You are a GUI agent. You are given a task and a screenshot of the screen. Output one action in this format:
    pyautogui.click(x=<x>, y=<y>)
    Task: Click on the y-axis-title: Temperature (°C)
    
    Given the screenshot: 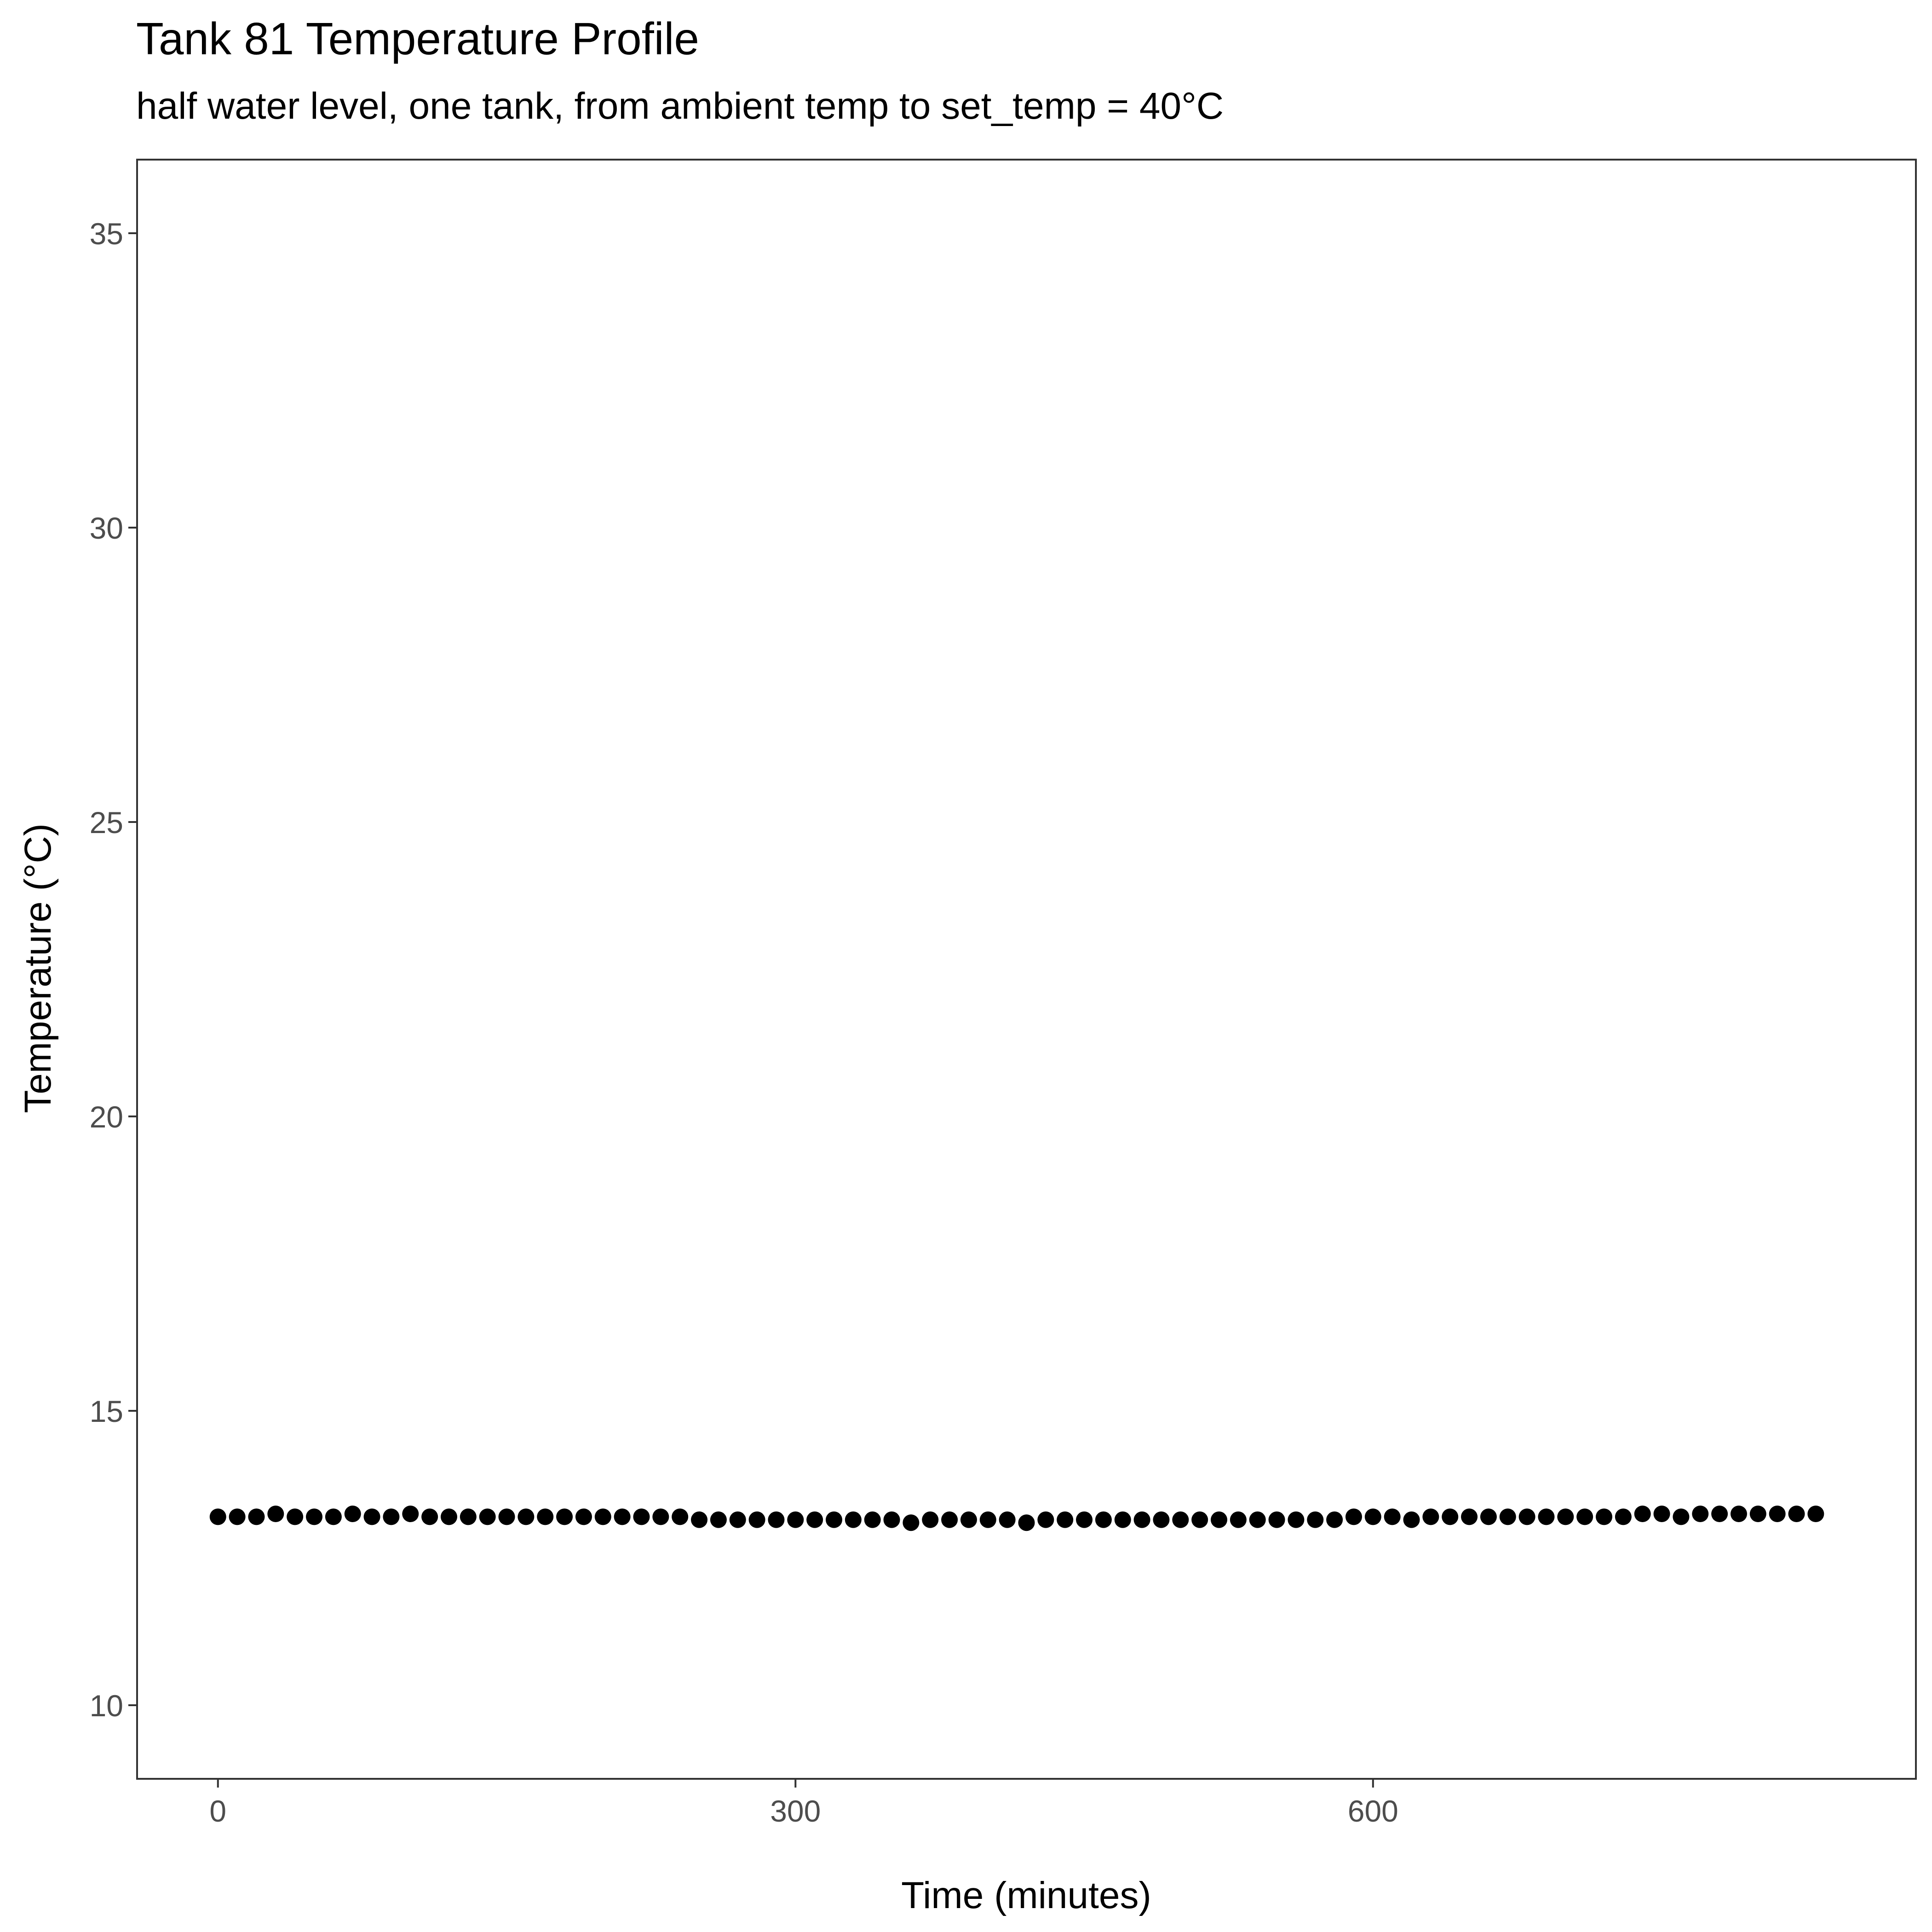 What is the action you would take?
    pyautogui.click(x=38, y=968)
    